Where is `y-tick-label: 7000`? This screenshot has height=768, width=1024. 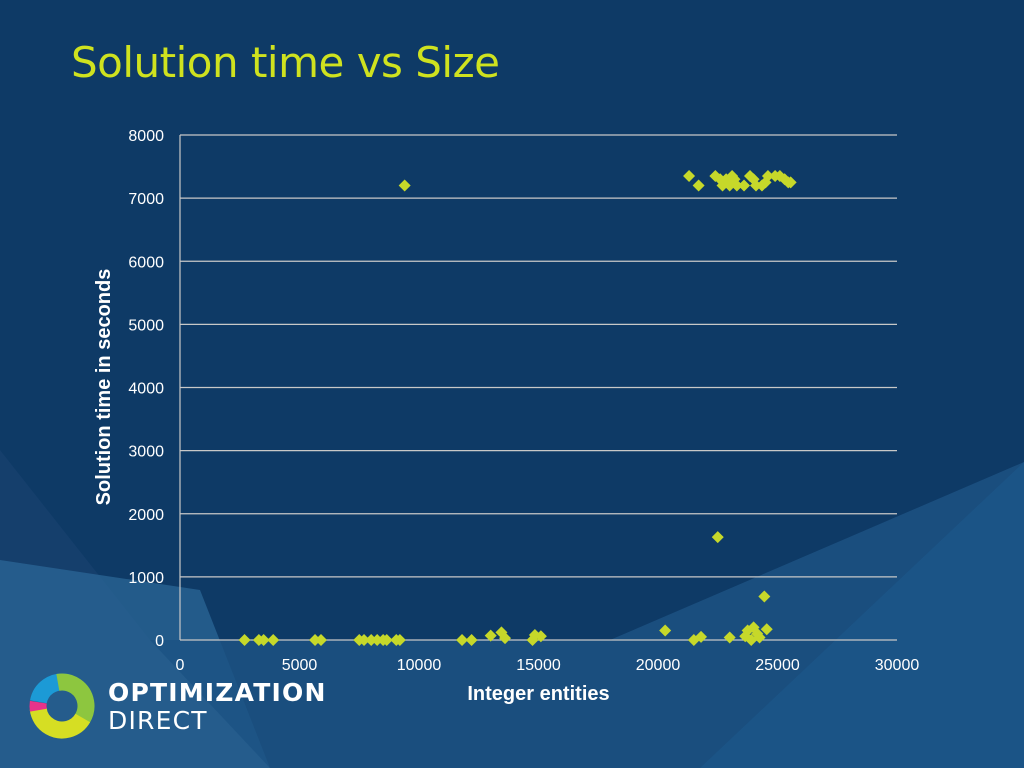
y-tick-label: 7000 is located at coordinates (146, 199).